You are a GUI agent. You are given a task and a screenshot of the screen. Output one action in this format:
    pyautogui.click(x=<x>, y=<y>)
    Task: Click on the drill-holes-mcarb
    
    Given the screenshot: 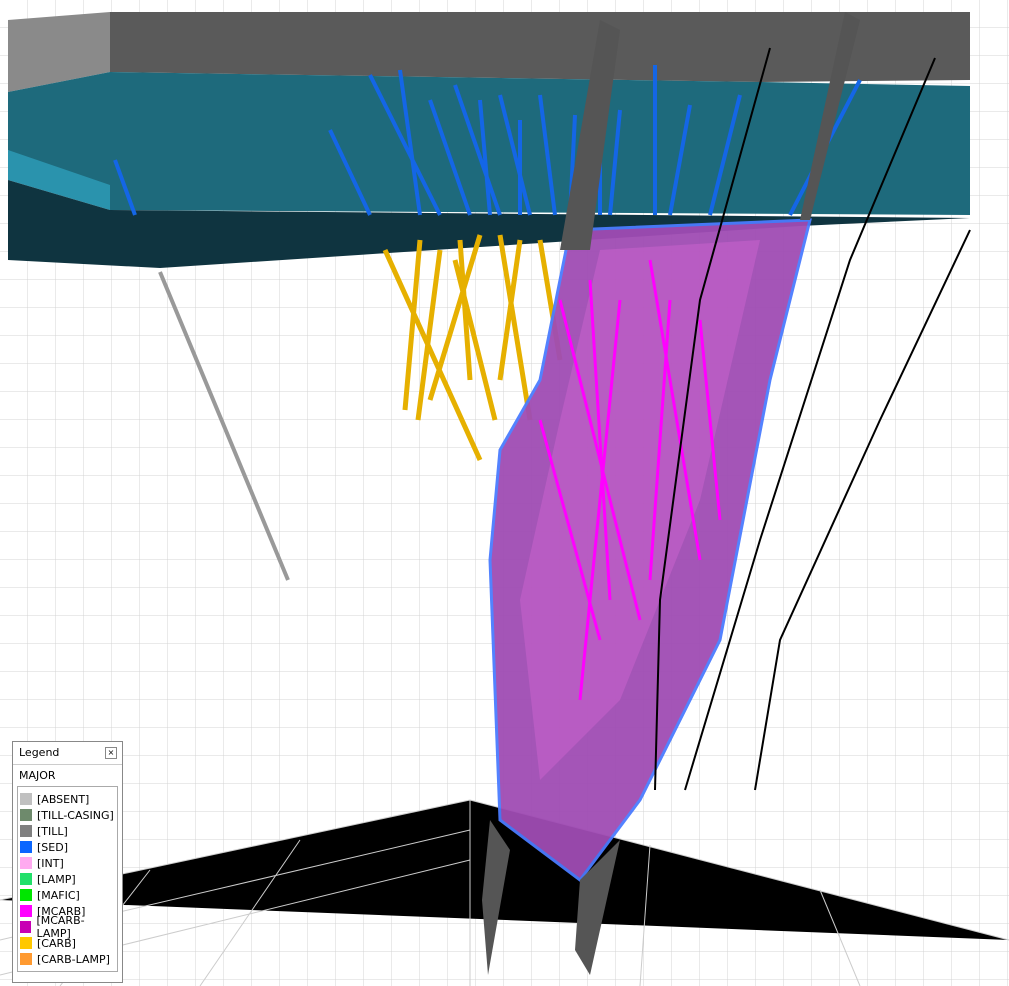 What is the action you would take?
    pyautogui.click(x=630, y=480)
    